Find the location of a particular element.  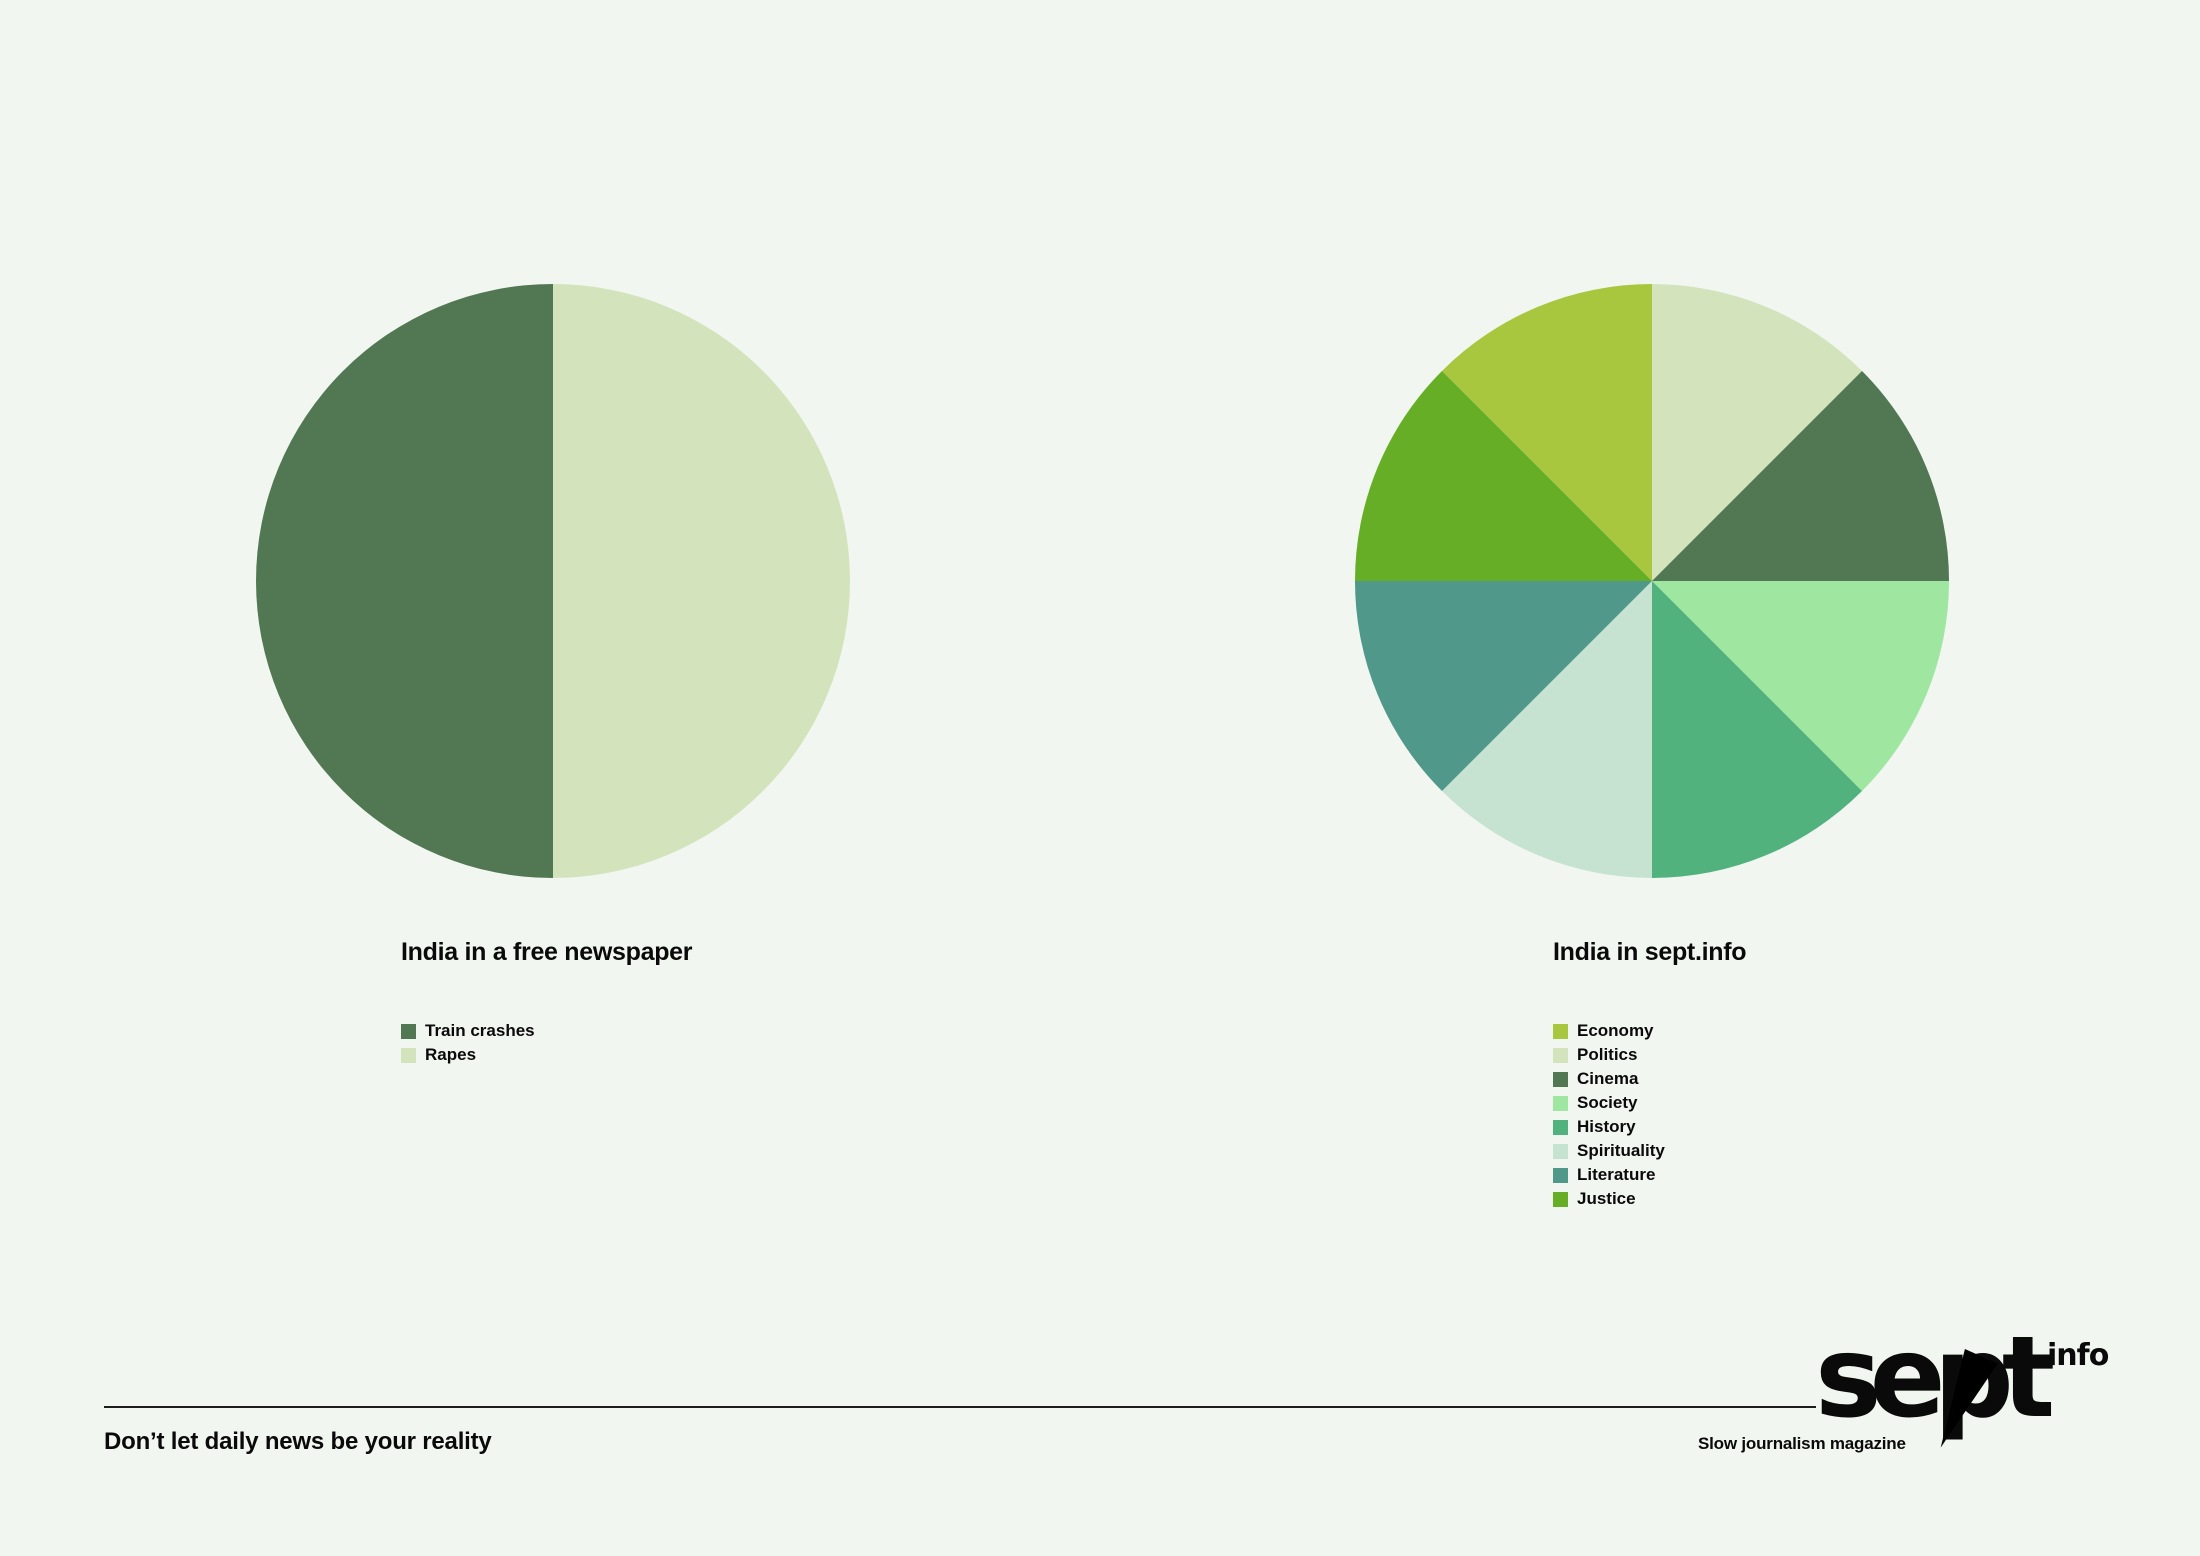

logo-wordmark: sept is located at coordinates (1935, 1378).